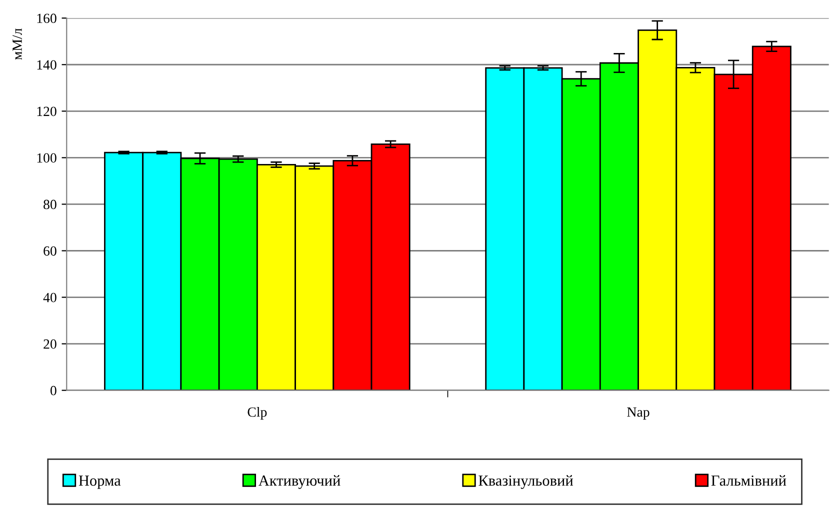  Describe the element at coordinates (17, 44) in the screenshot. I see `y-axis-title: мМ/л` at that location.